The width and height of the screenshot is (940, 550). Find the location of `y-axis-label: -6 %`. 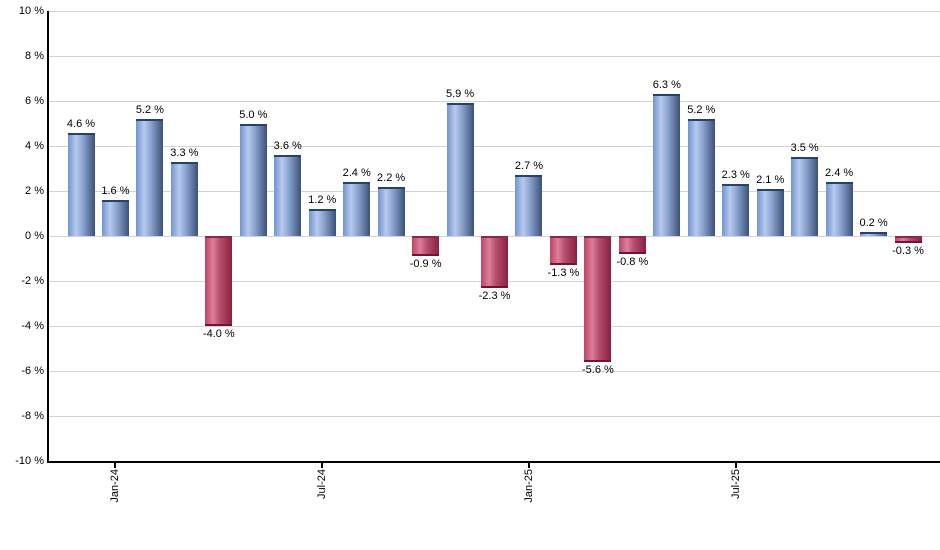

y-axis-label: -6 % is located at coordinates (32, 371).